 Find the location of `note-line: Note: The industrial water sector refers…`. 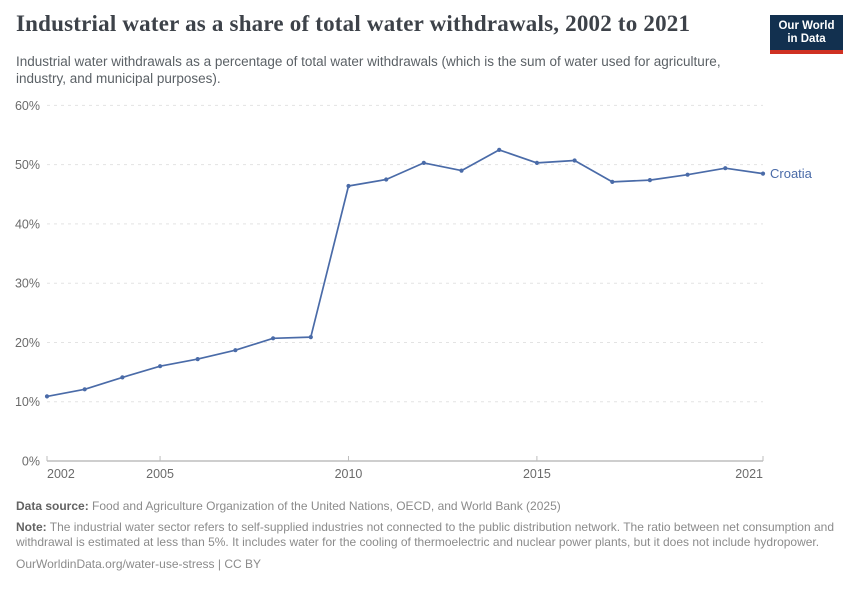

note-line: Note: The industrial water sector refers… is located at coordinates (428, 535).